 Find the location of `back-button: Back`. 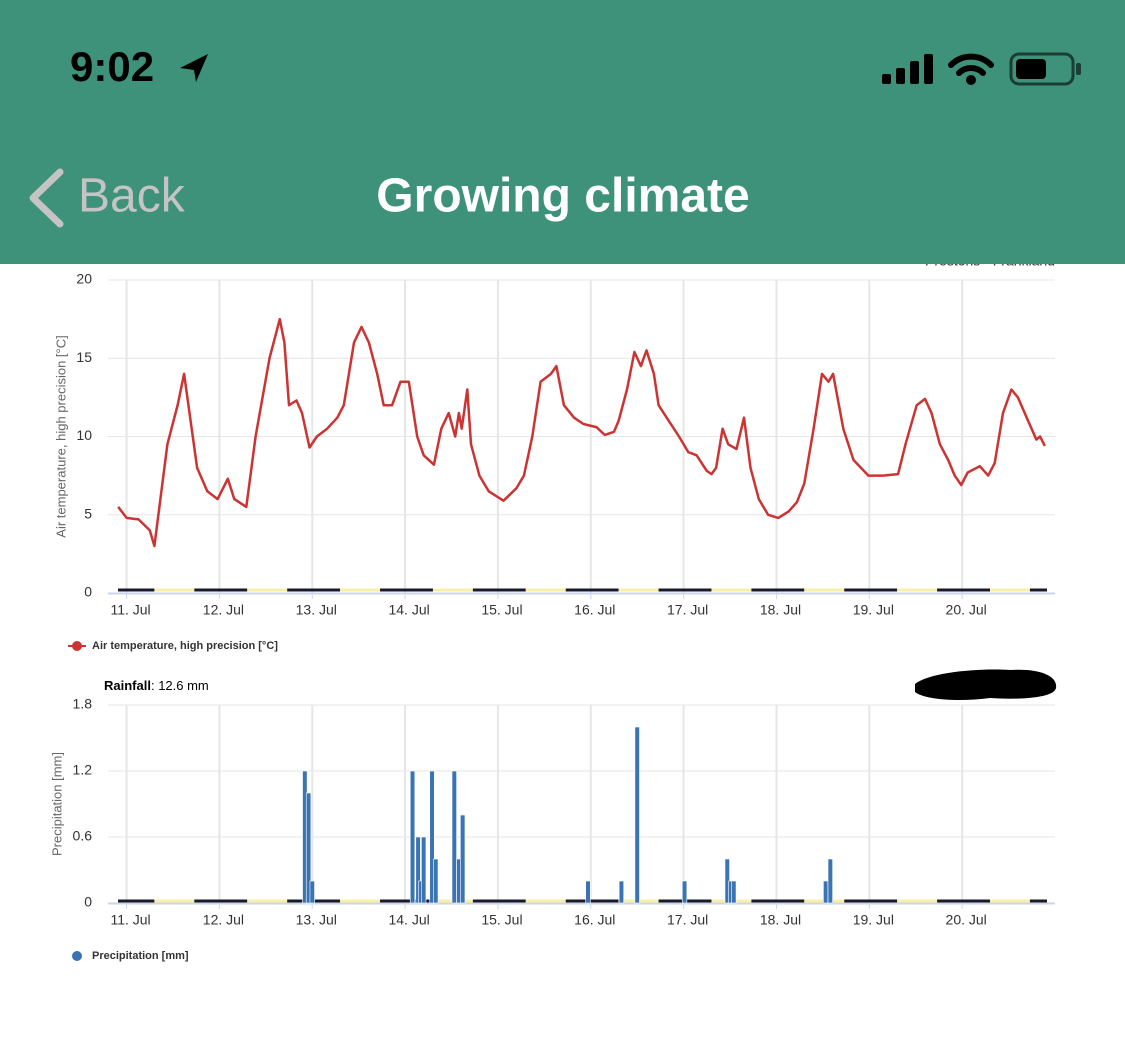

back-button: Back is located at coordinates (132, 196).